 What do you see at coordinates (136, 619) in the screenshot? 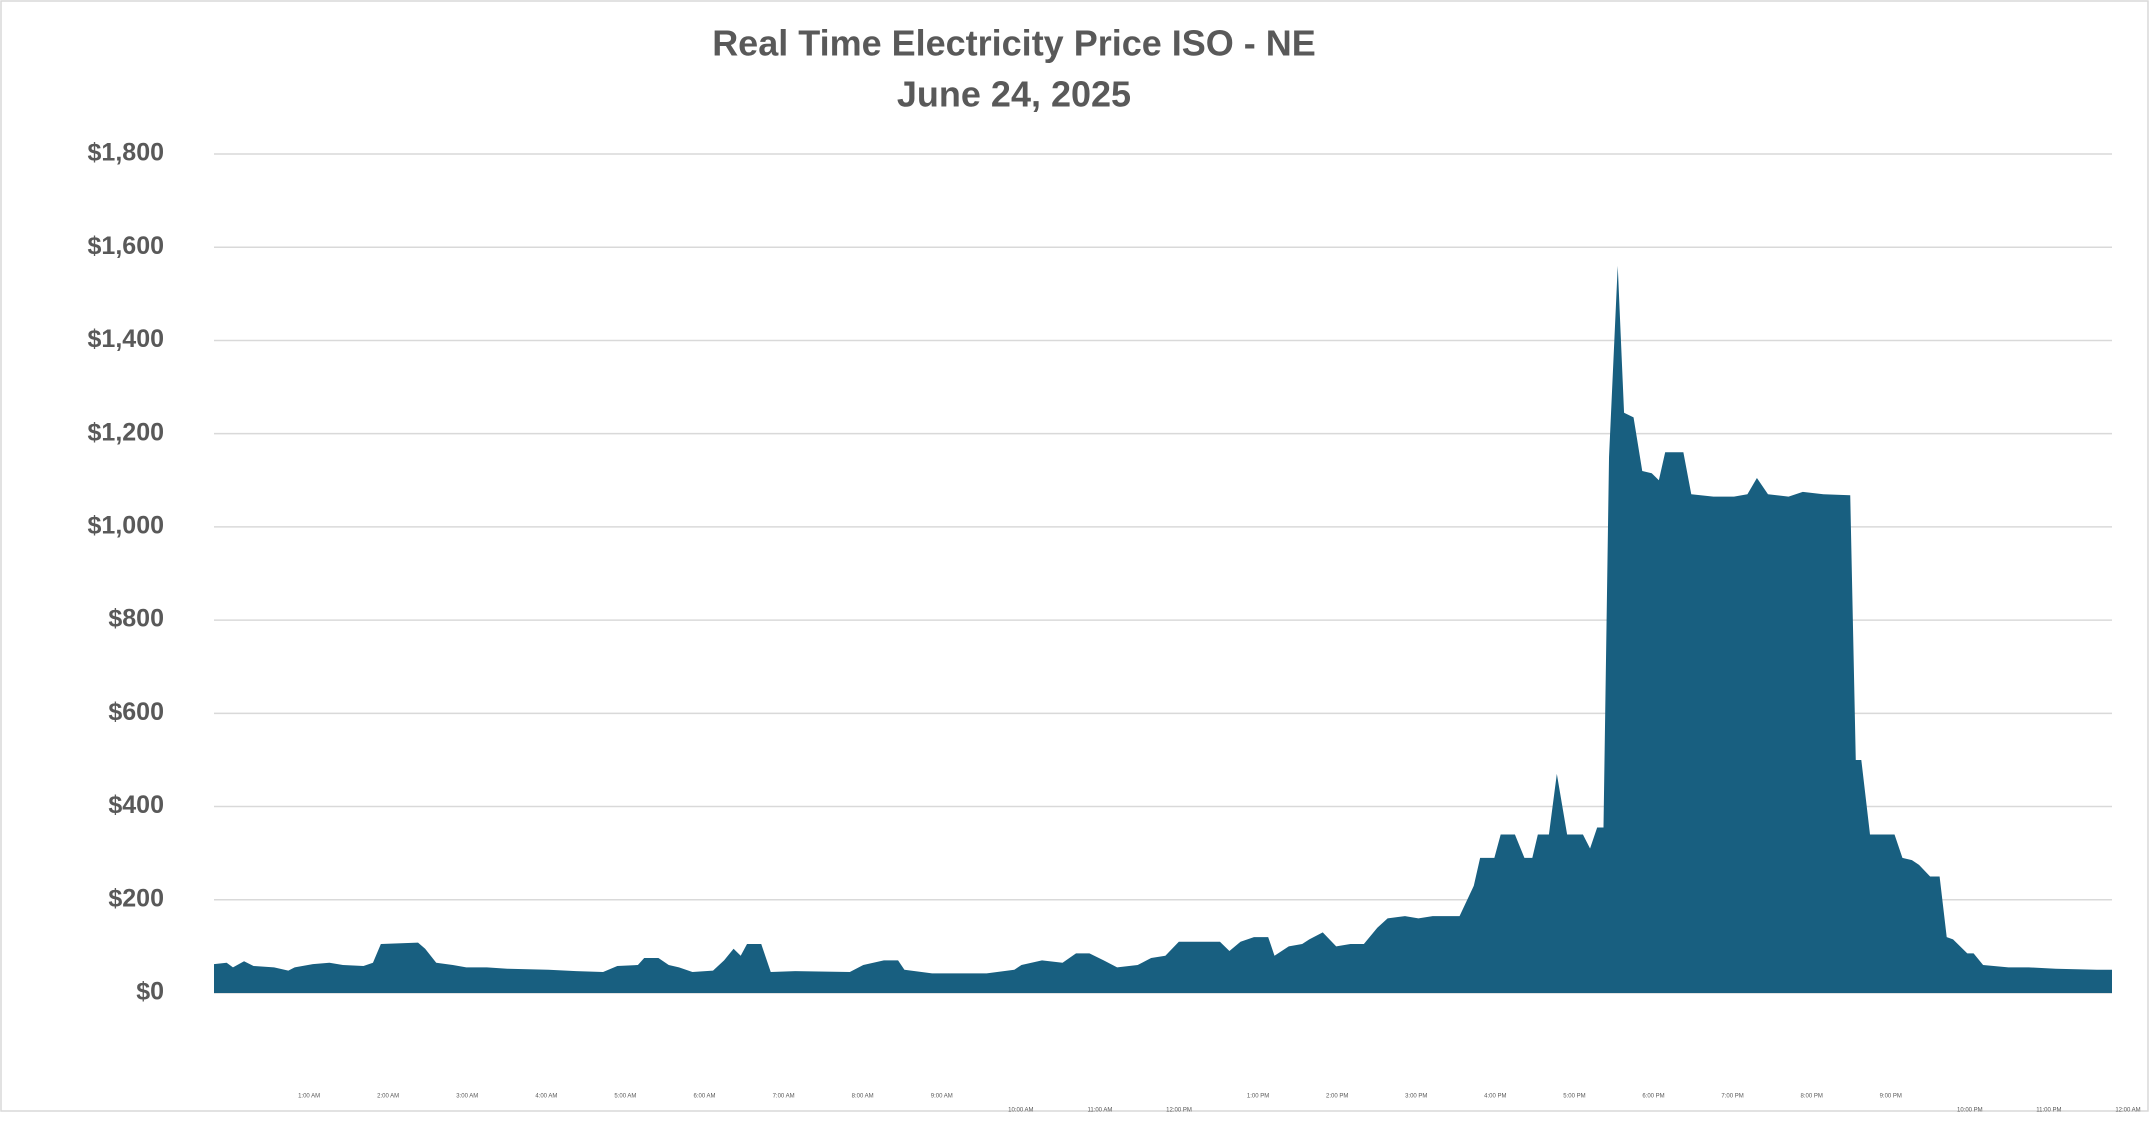
I see `y-tick-label: $800` at bounding box center [136, 619].